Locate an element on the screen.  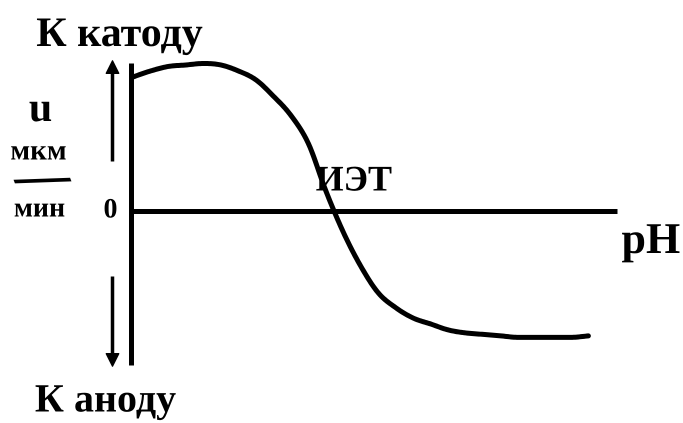
text: К аноду is located at coordinates (105, 397).